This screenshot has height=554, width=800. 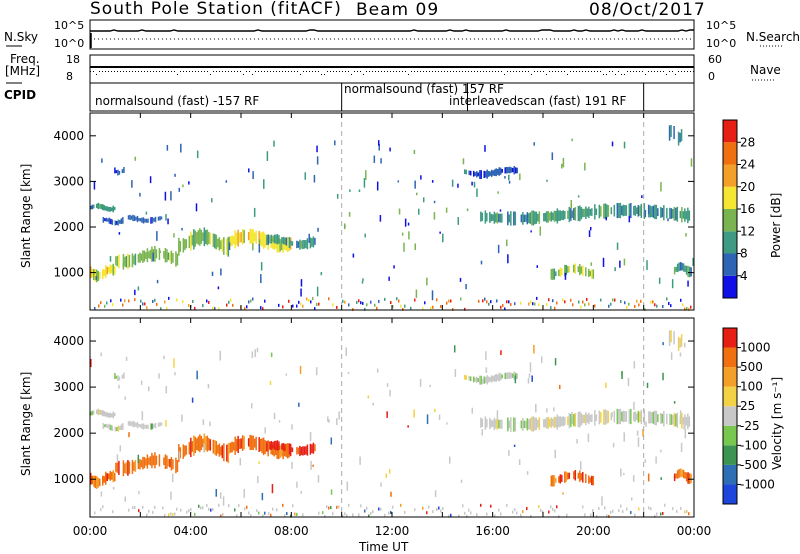 I want to click on colorbar-tick-label: 8, so click(x=744, y=254).